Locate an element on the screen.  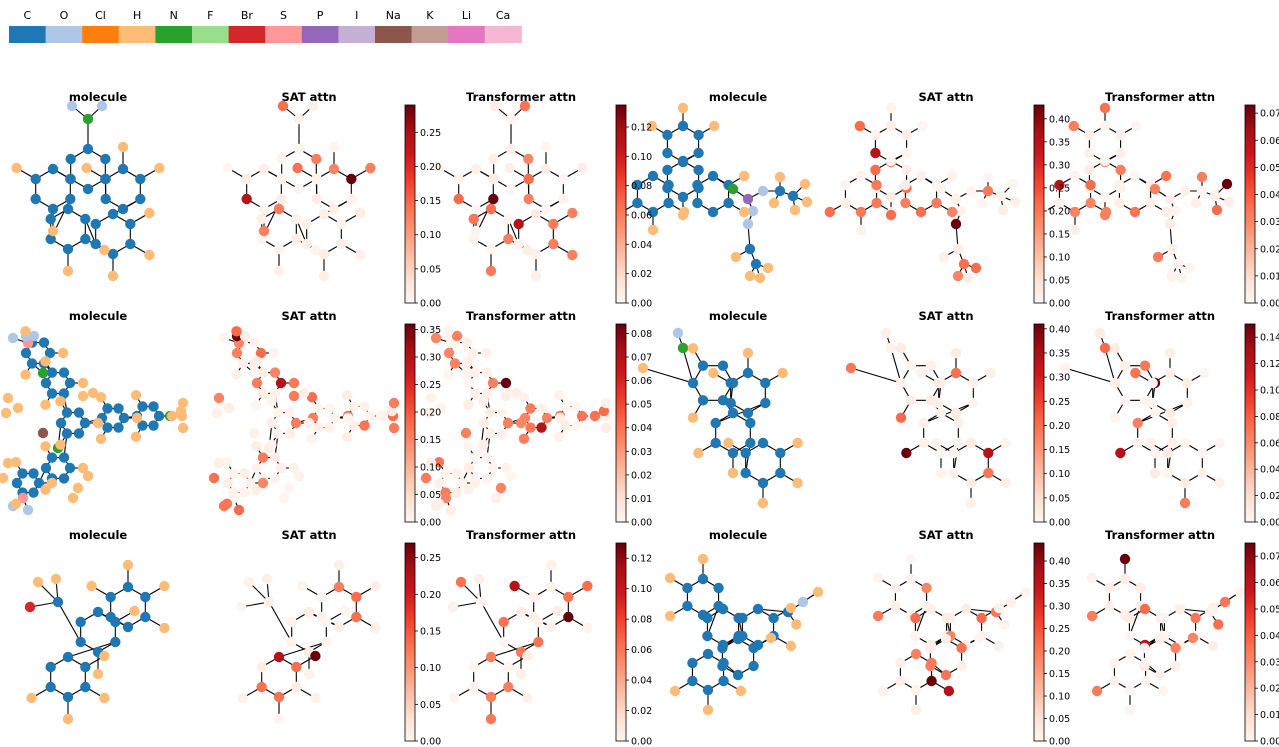
panel-0-0-1: SAT attn is located at coordinates (299, 186).